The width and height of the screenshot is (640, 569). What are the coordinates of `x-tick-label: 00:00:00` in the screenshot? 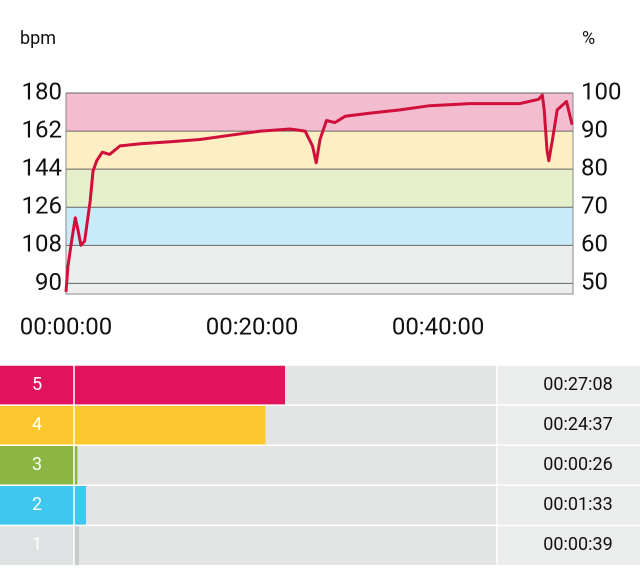 It's located at (66, 326).